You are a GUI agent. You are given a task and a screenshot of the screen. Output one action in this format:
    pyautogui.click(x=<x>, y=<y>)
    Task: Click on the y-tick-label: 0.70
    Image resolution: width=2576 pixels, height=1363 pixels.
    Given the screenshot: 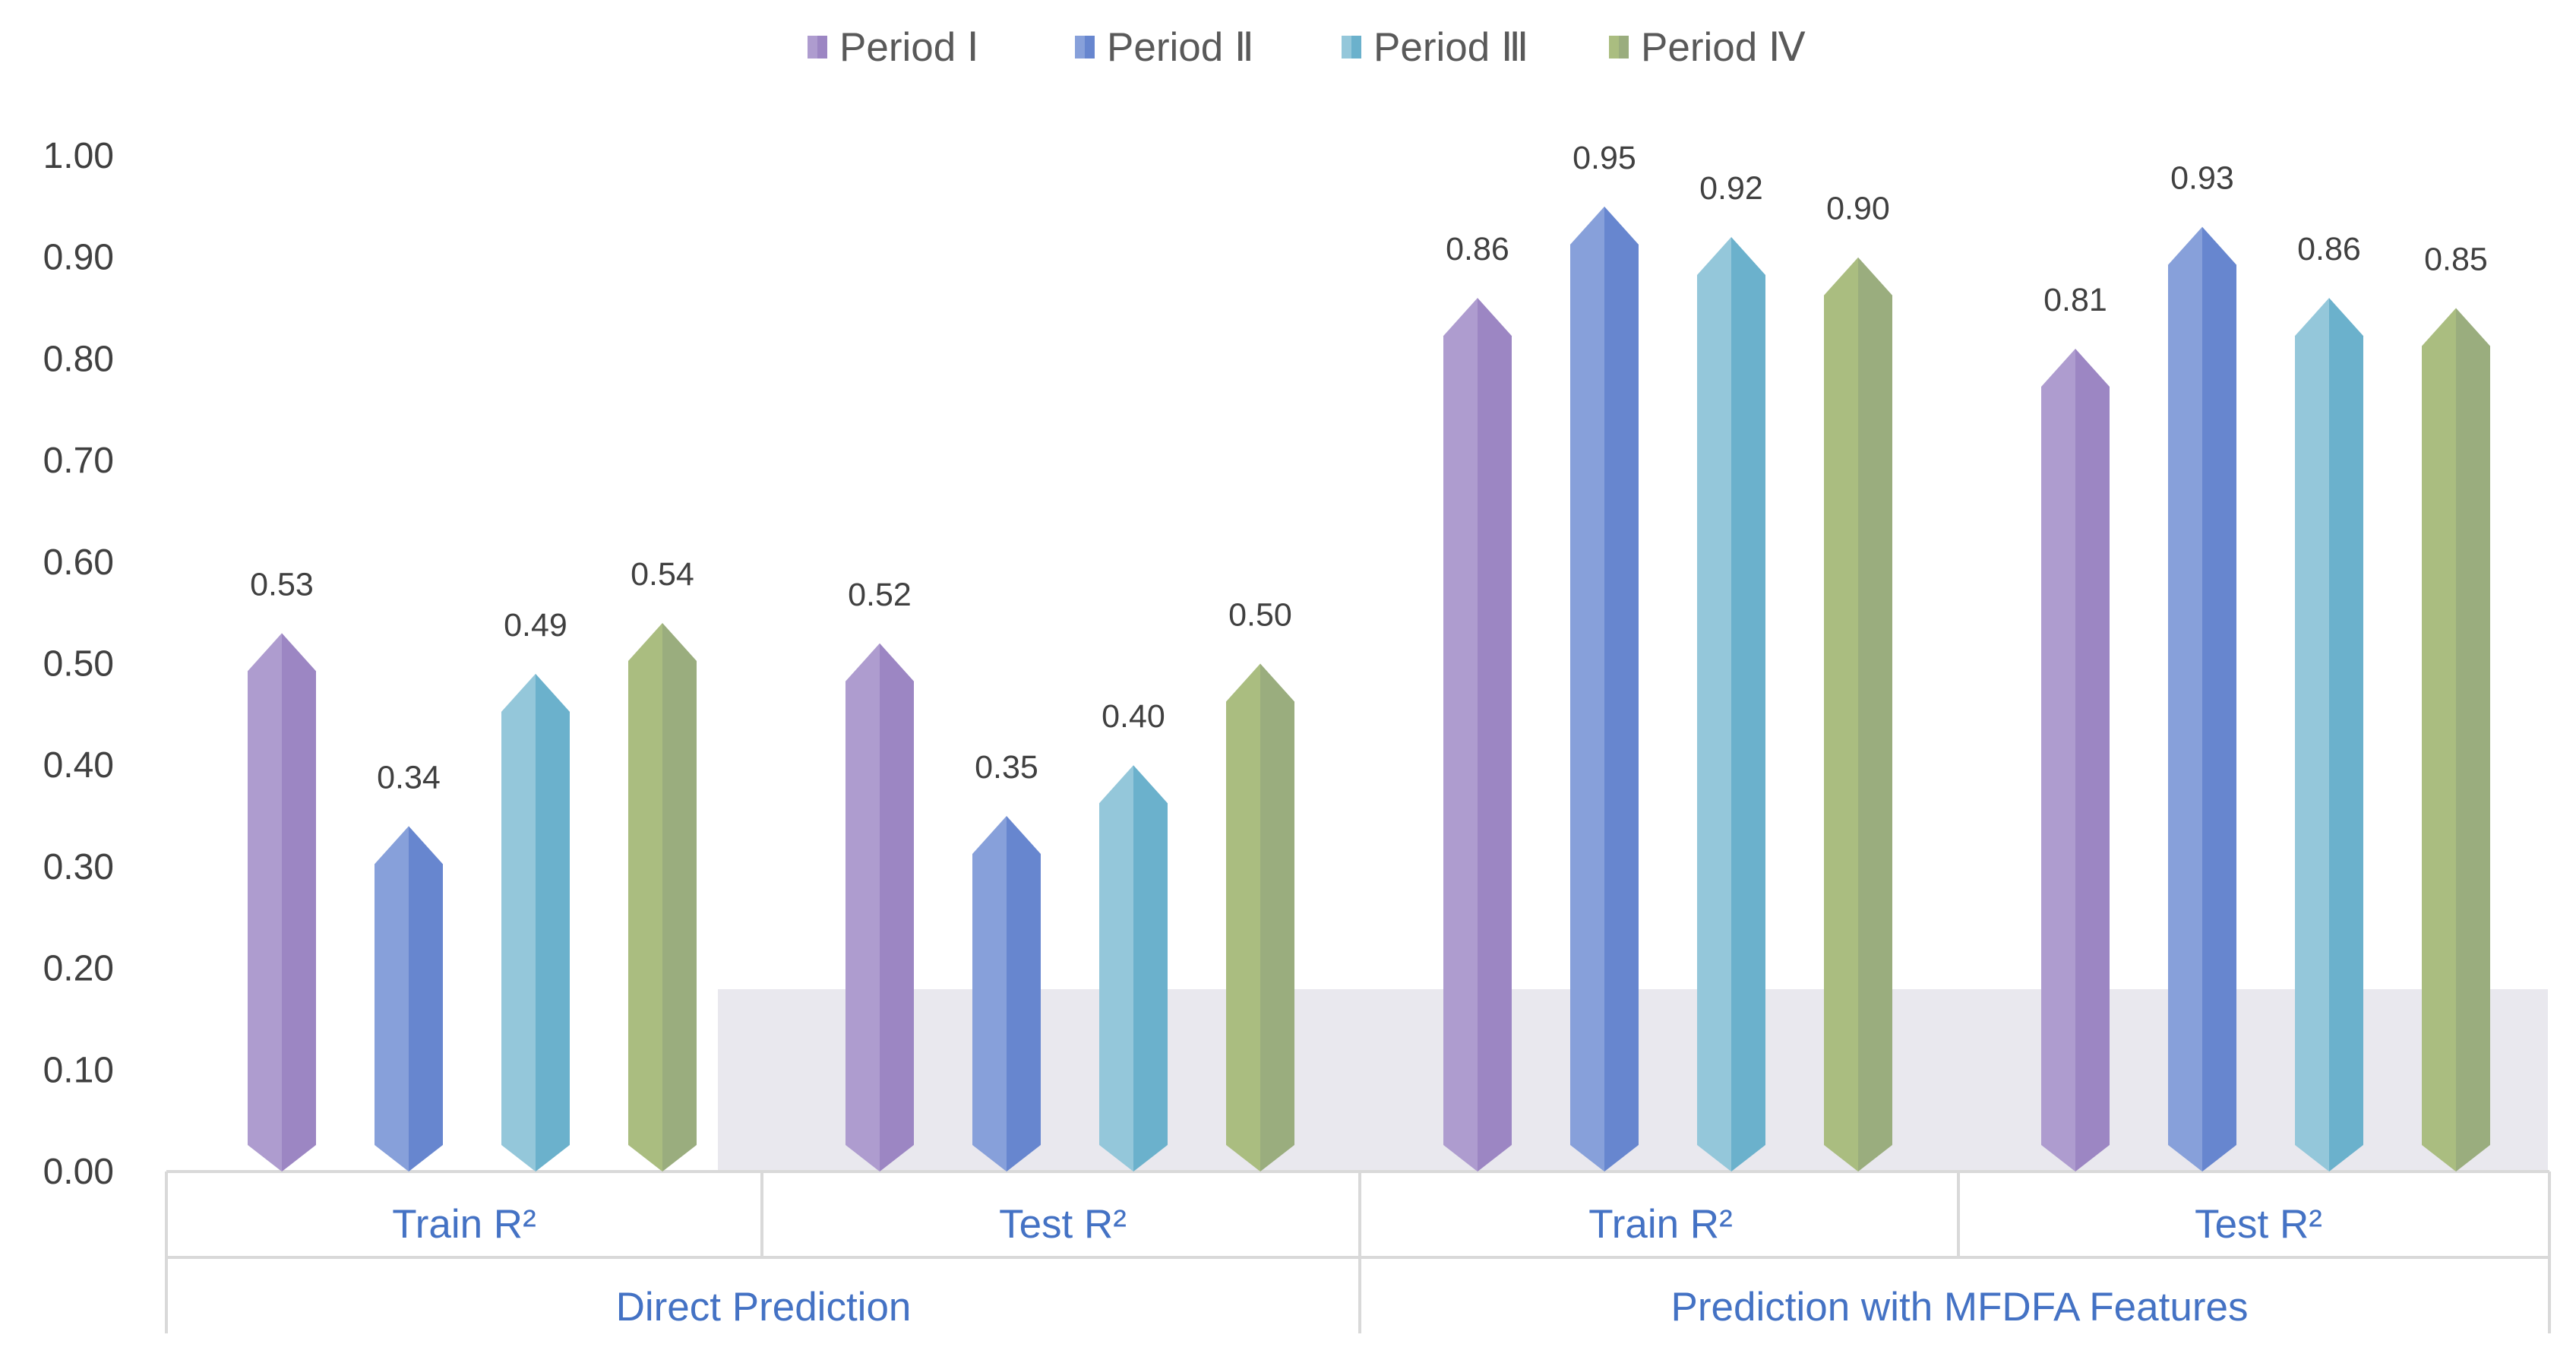 What is the action you would take?
    pyautogui.click(x=78, y=461)
    